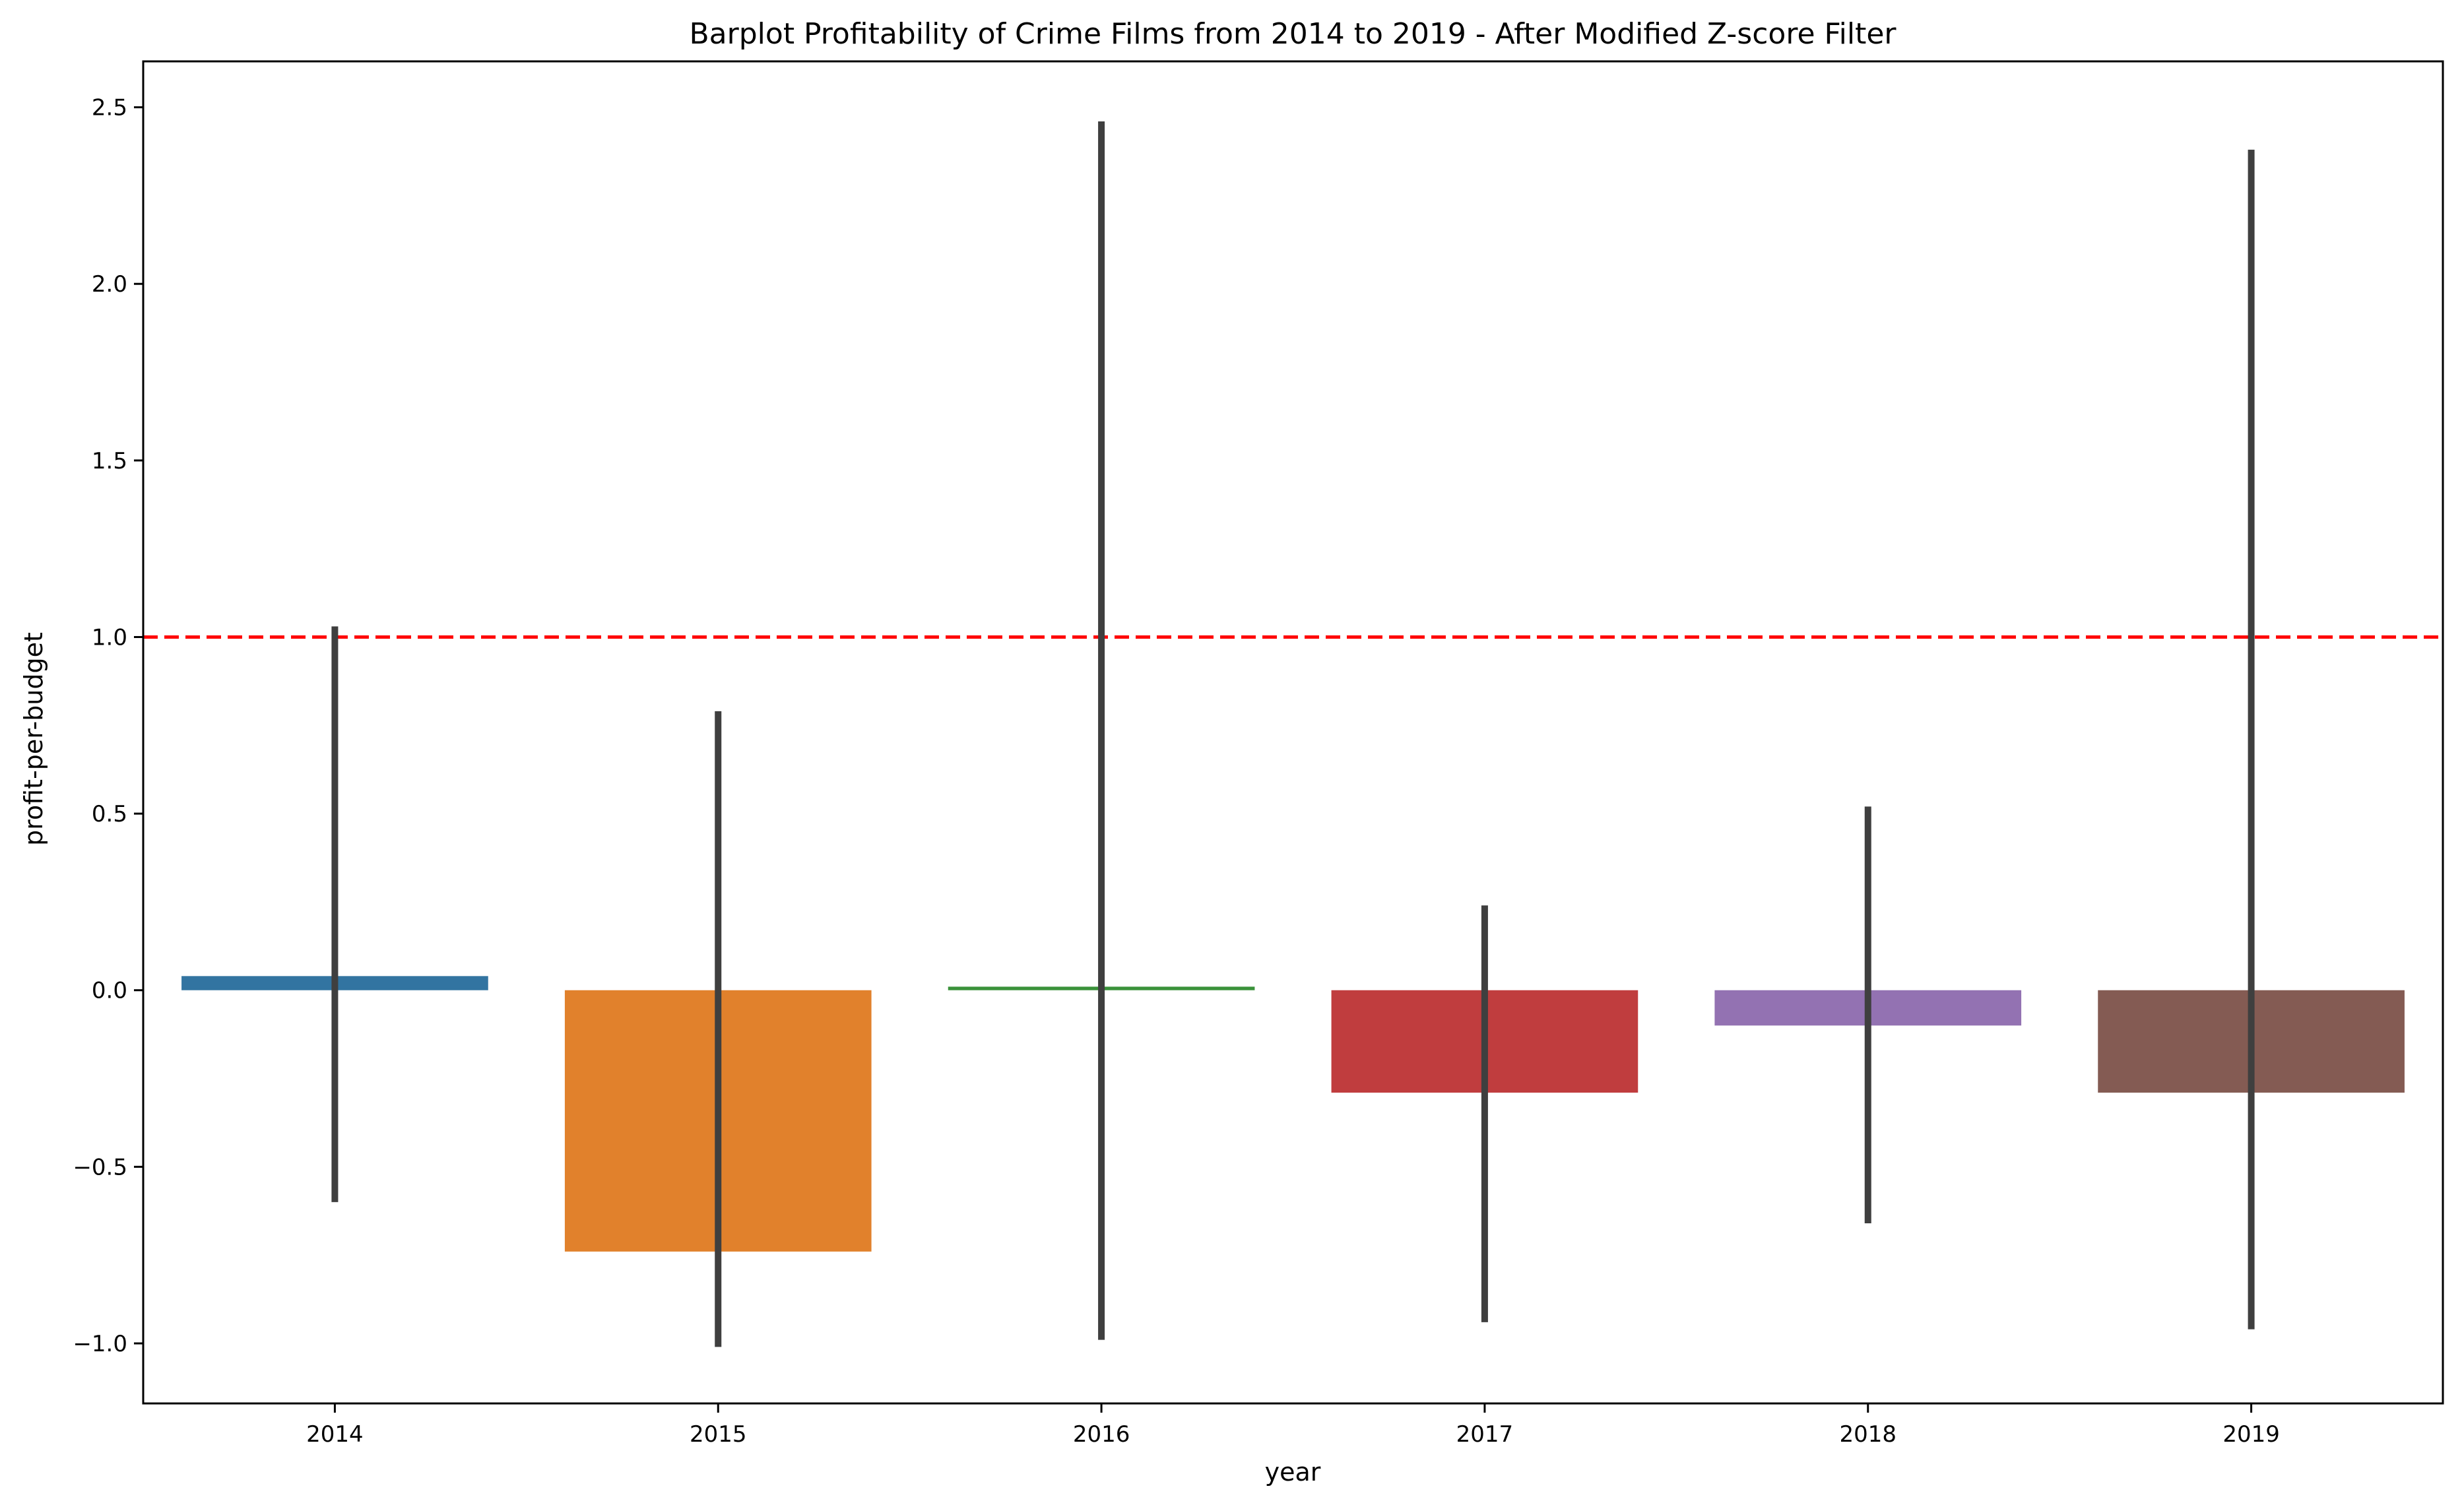 The width and height of the screenshot is (2464, 1509). I want to click on y-tick-label: 2.5, so click(109, 108).